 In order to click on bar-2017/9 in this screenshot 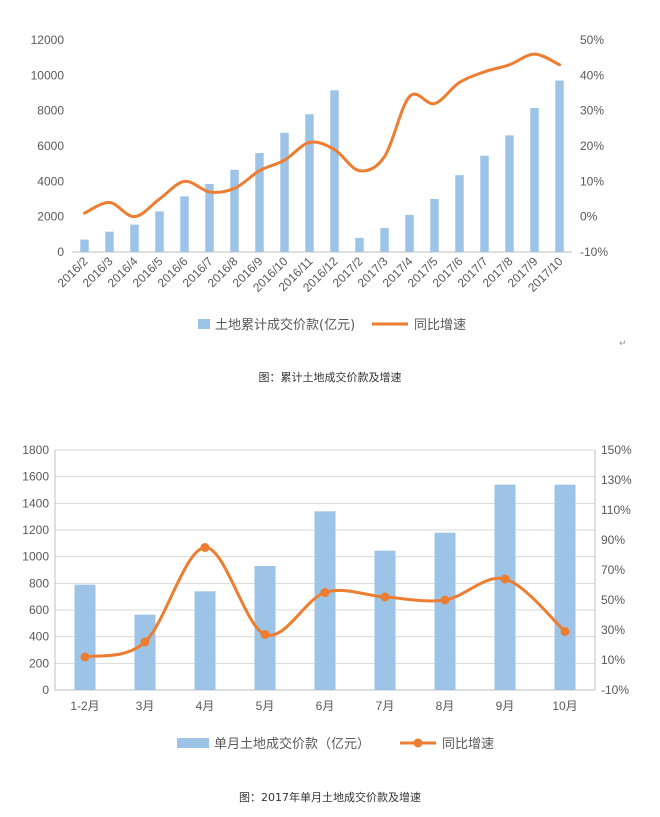, I will do `click(534, 180)`.